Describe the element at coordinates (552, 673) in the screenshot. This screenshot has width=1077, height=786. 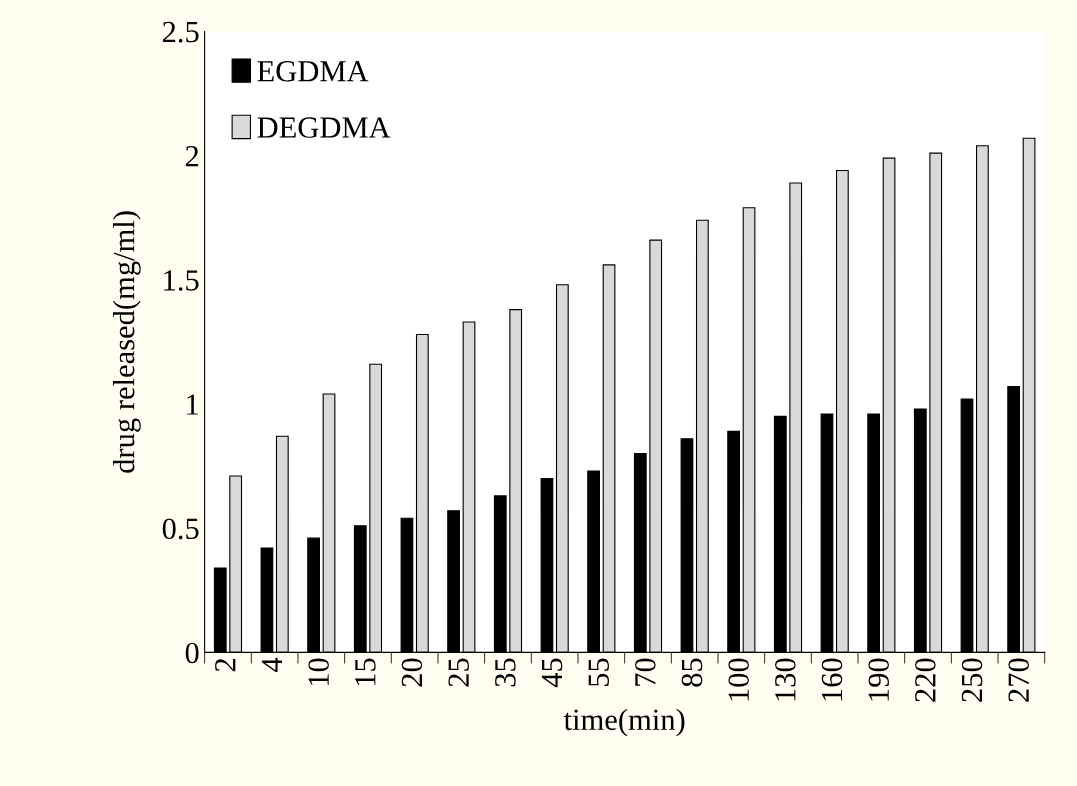
I see `x-tick-label: 45` at that location.